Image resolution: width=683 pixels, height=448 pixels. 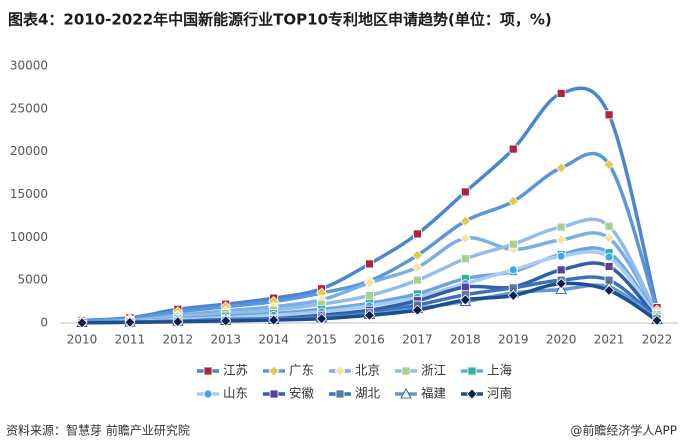 I want to click on x-tick-label: 2016, so click(x=369, y=340).